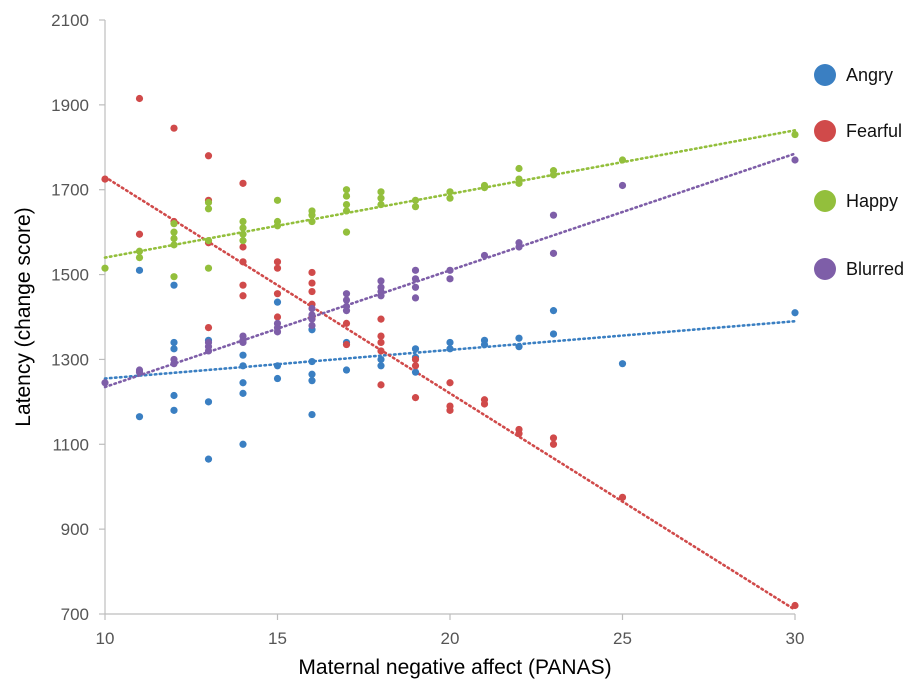  Describe the element at coordinates (825, 75) in the screenshot. I see `legend-marker-angry` at that location.